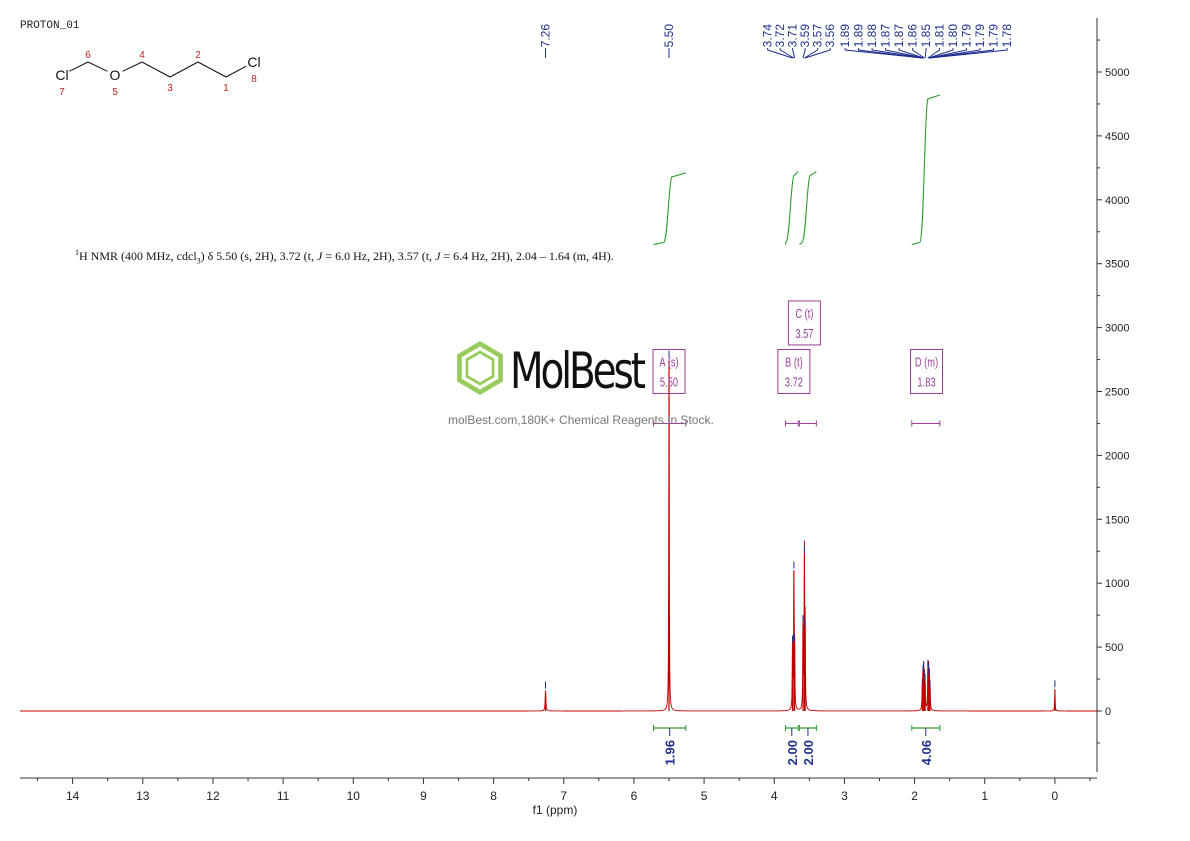 This screenshot has width=1190, height=841. Describe the element at coordinates (804, 315) in the screenshot. I see `multiplet-letter: C (t)` at that location.